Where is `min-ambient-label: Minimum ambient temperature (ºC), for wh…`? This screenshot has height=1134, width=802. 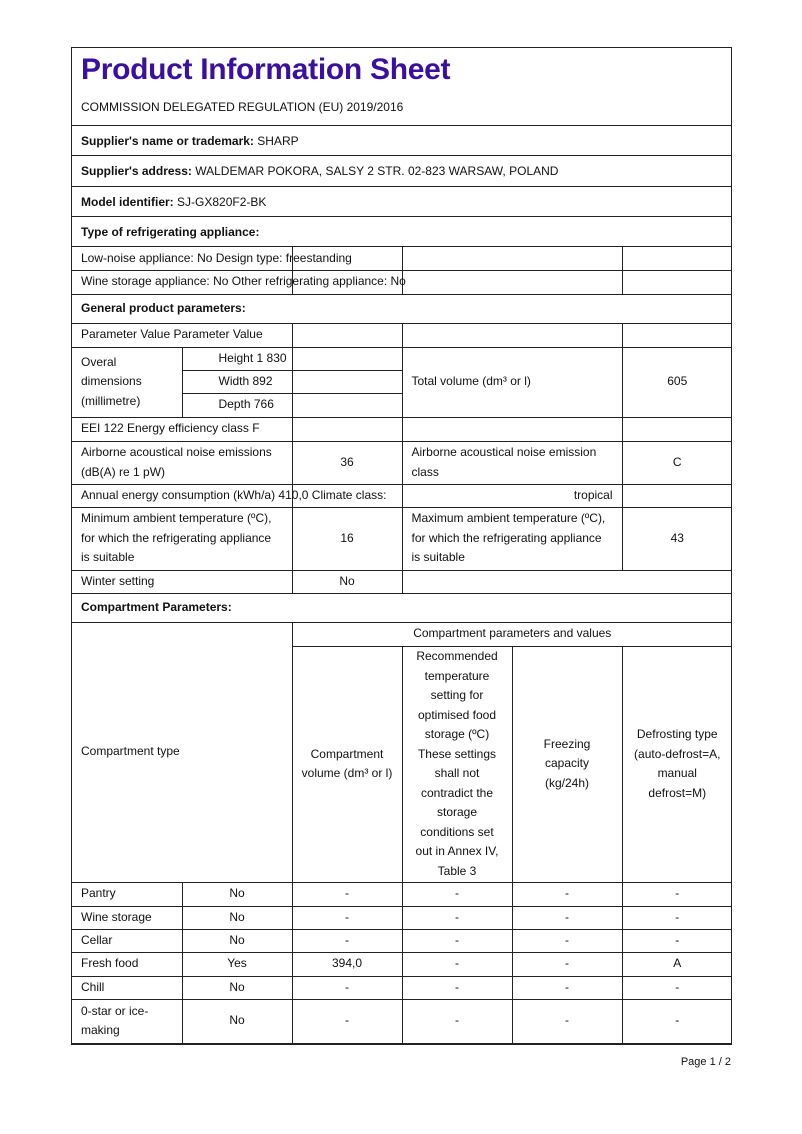
min-ambient-label: Minimum ambient temperature (ºC), for wh… is located at coordinates (182, 538).